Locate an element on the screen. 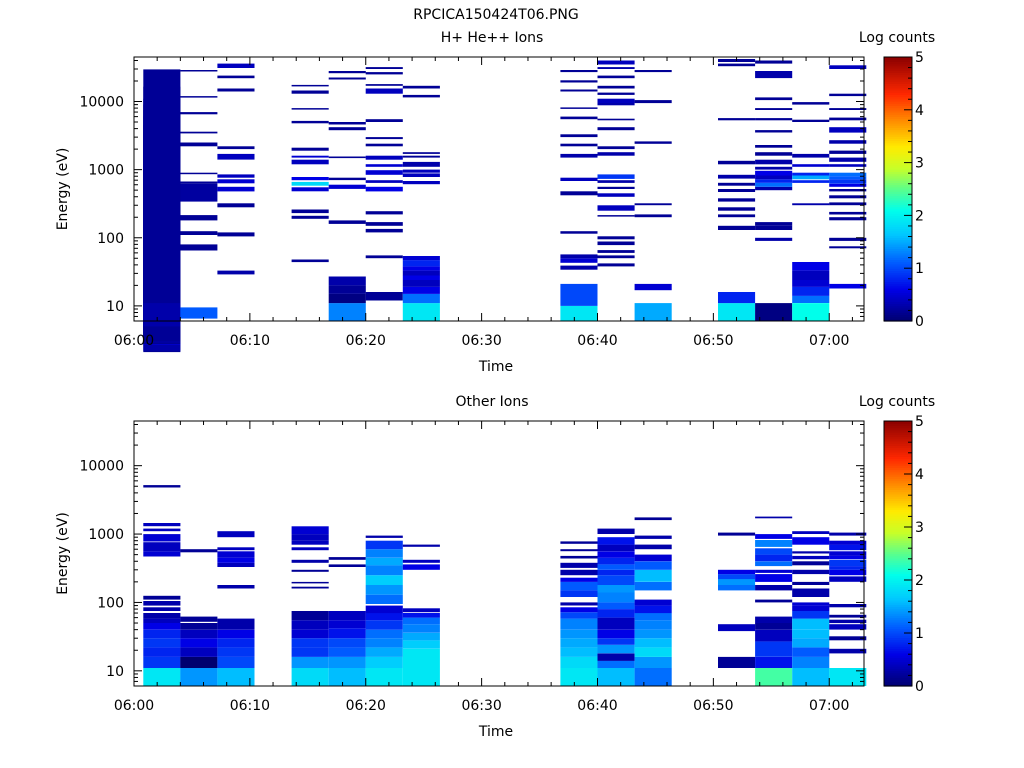 This screenshot has height=768, width=1024. x-tick-label: 07:00 is located at coordinates (829, 706).